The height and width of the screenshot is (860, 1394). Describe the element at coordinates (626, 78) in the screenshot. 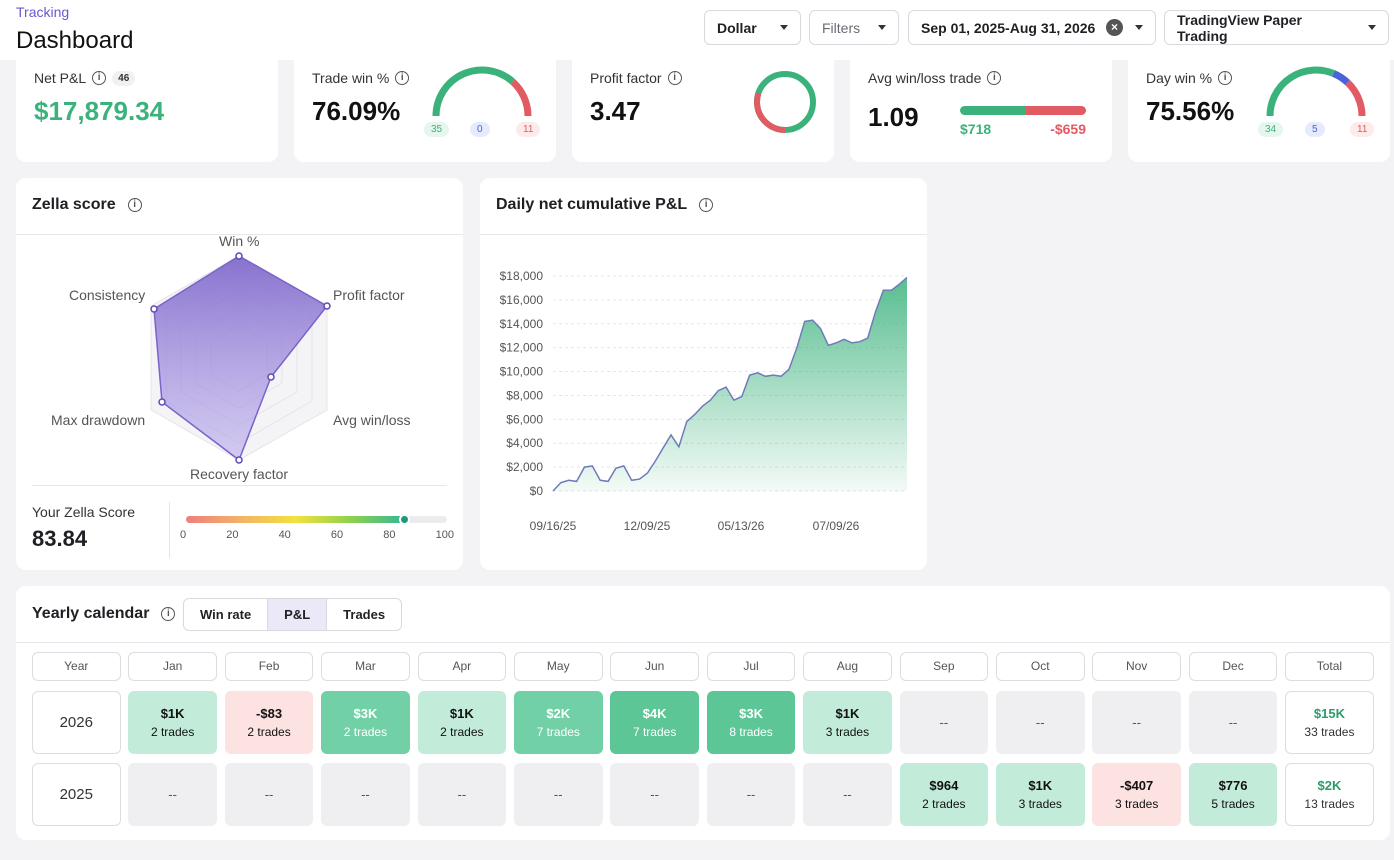

I see `profit-factor-label: Profit factor` at that location.